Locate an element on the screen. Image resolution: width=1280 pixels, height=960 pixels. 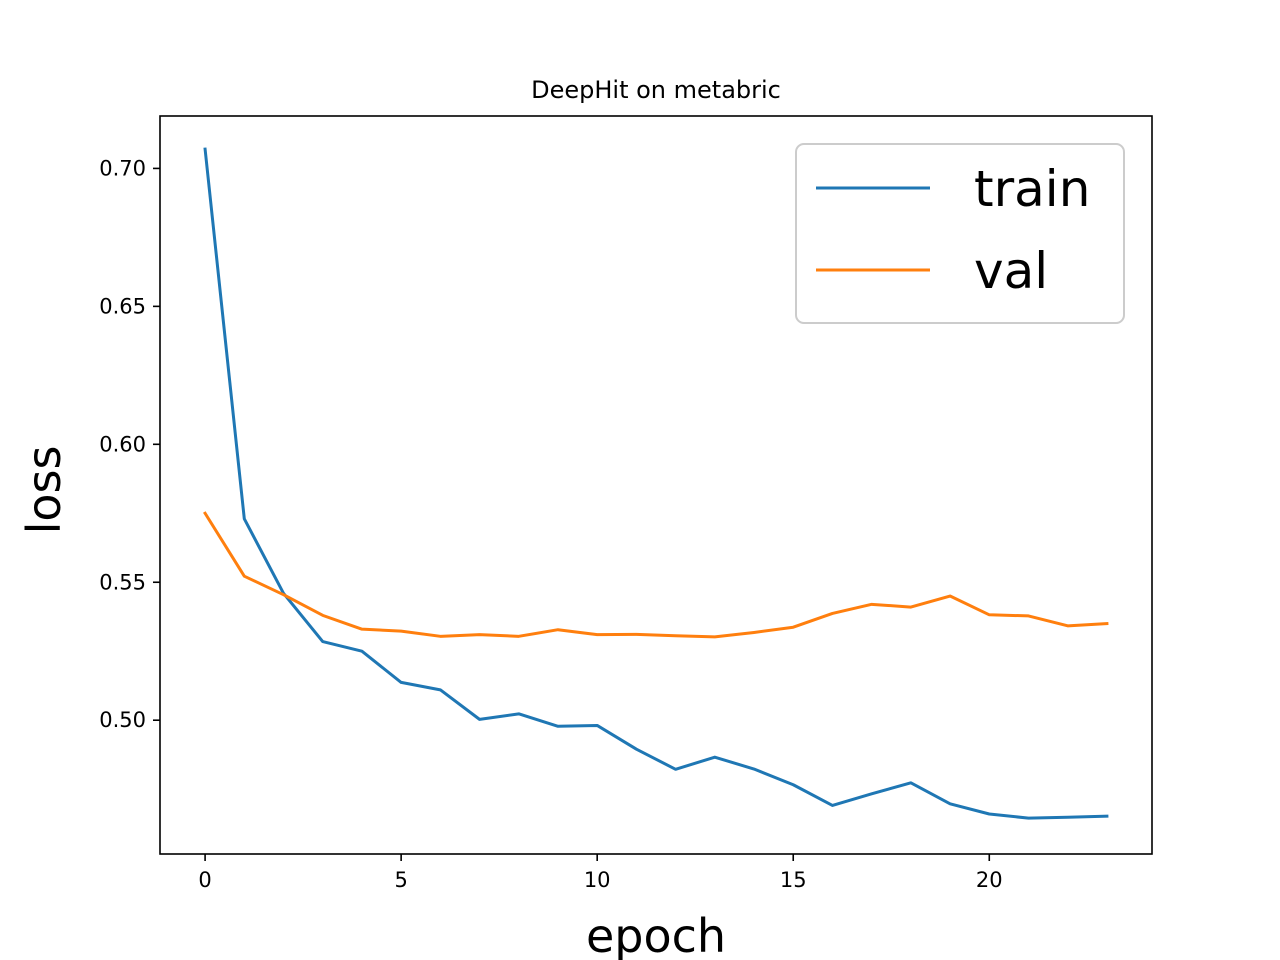
x-tick-label: 15 is located at coordinates (793, 880).